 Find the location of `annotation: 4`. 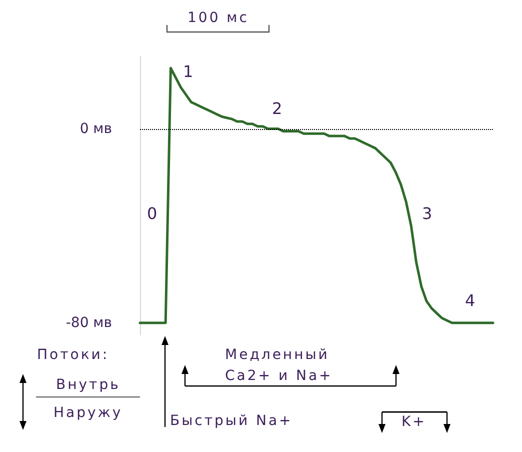

annotation: 4 is located at coordinates (470, 300).